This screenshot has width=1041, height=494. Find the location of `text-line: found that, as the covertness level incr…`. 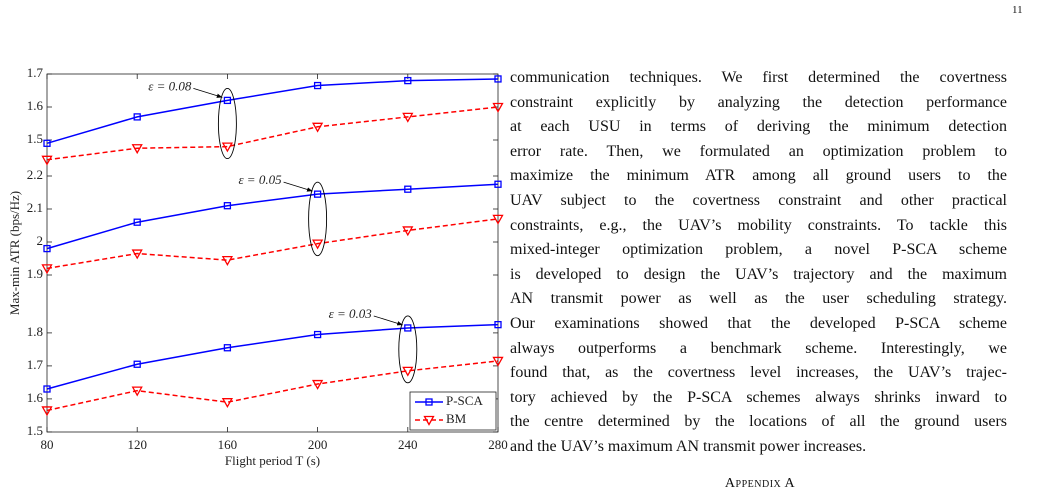

text-line: found that, as the covertness level incr… is located at coordinates (758, 373).